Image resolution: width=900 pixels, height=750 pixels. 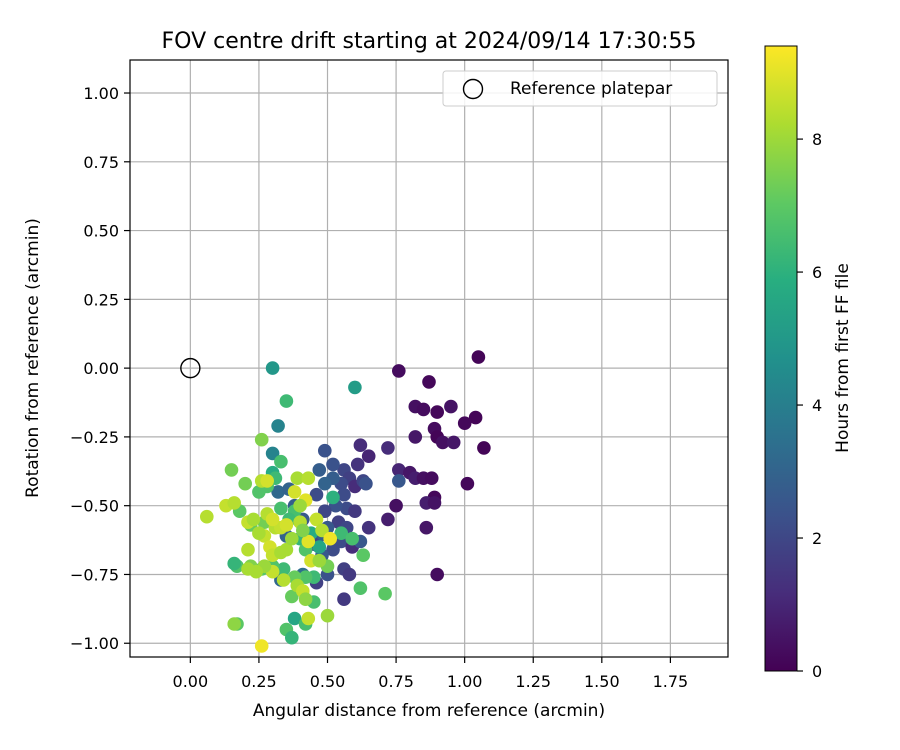 What do you see at coordinates (817, 272) in the screenshot?
I see `colorbar-tick-label: 6` at bounding box center [817, 272].